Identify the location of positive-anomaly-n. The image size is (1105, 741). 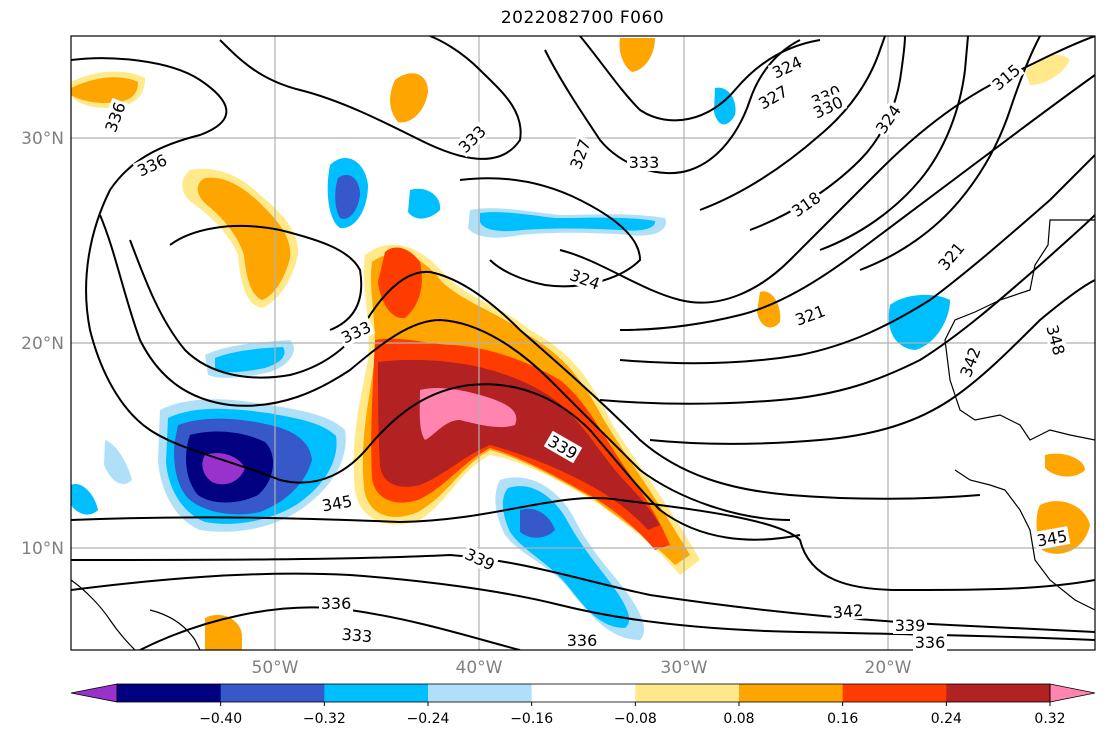
(409, 98).